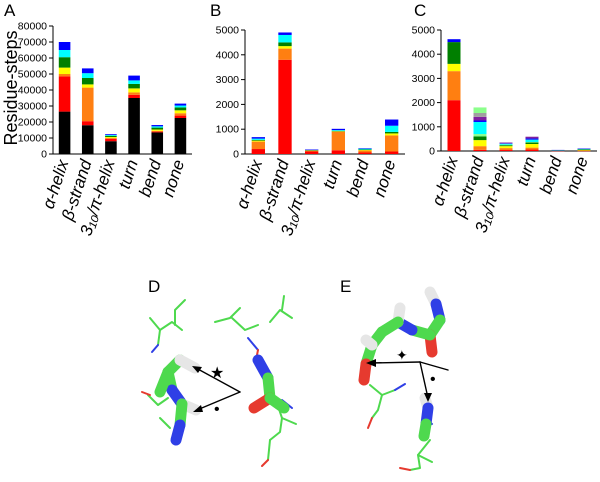 The width and height of the screenshot is (600, 482). What do you see at coordinates (32, 27) in the screenshot?
I see `y-tick-label: 80000` at bounding box center [32, 27].